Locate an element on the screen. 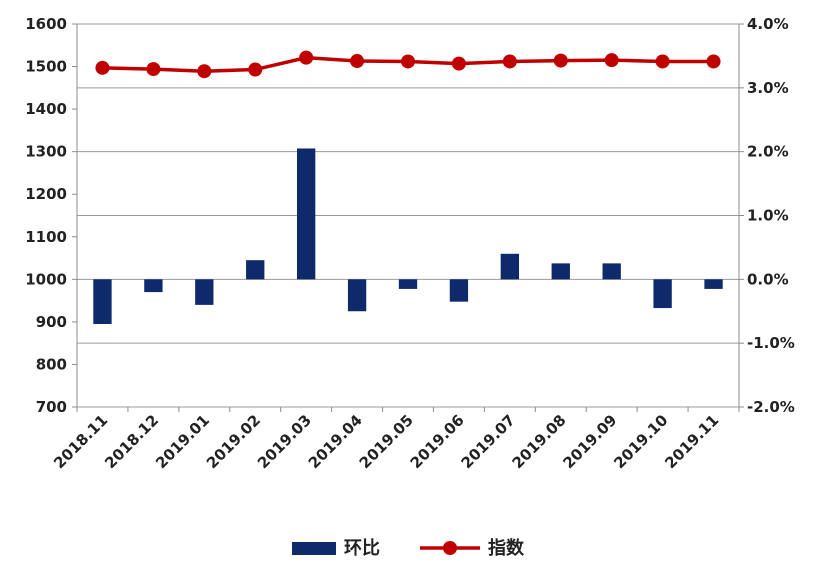 The height and width of the screenshot is (569, 817). y-left-tick-label: 1300 is located at coordinates (46, 152).